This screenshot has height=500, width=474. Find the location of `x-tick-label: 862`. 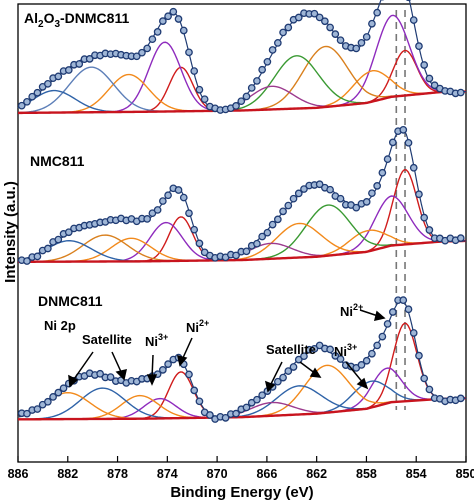

x-tick-label: 862 is located at coordinates (316, 474).